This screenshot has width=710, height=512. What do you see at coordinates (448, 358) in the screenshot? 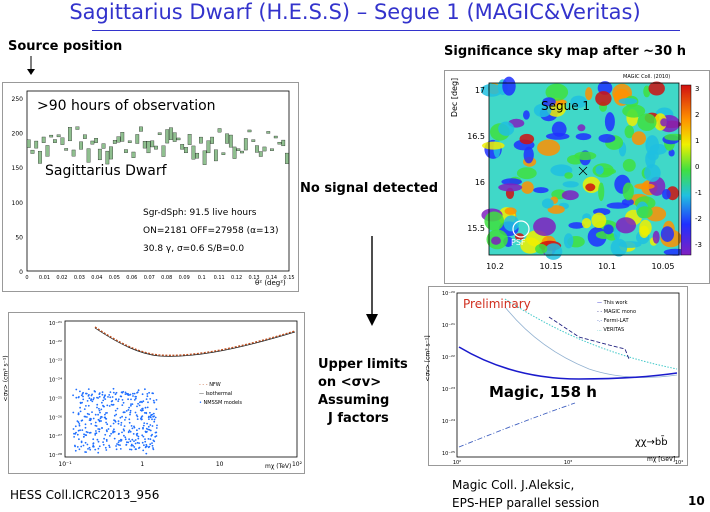
I see `magic-ytick: 10⁻²²` at bounding box center [448, 358].